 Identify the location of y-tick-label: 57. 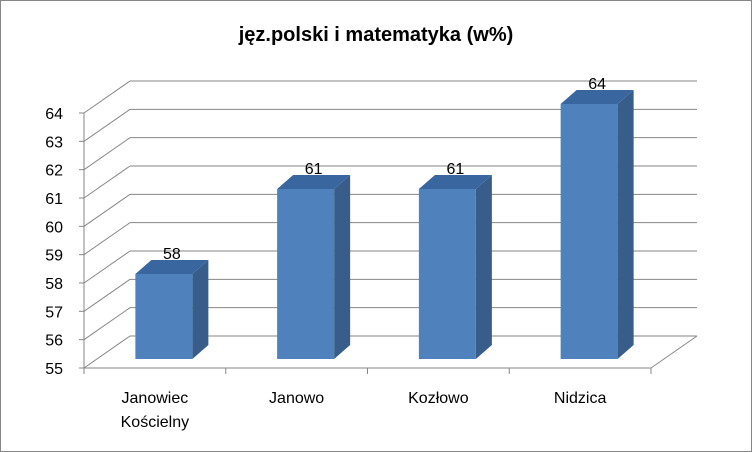
(54, 312).